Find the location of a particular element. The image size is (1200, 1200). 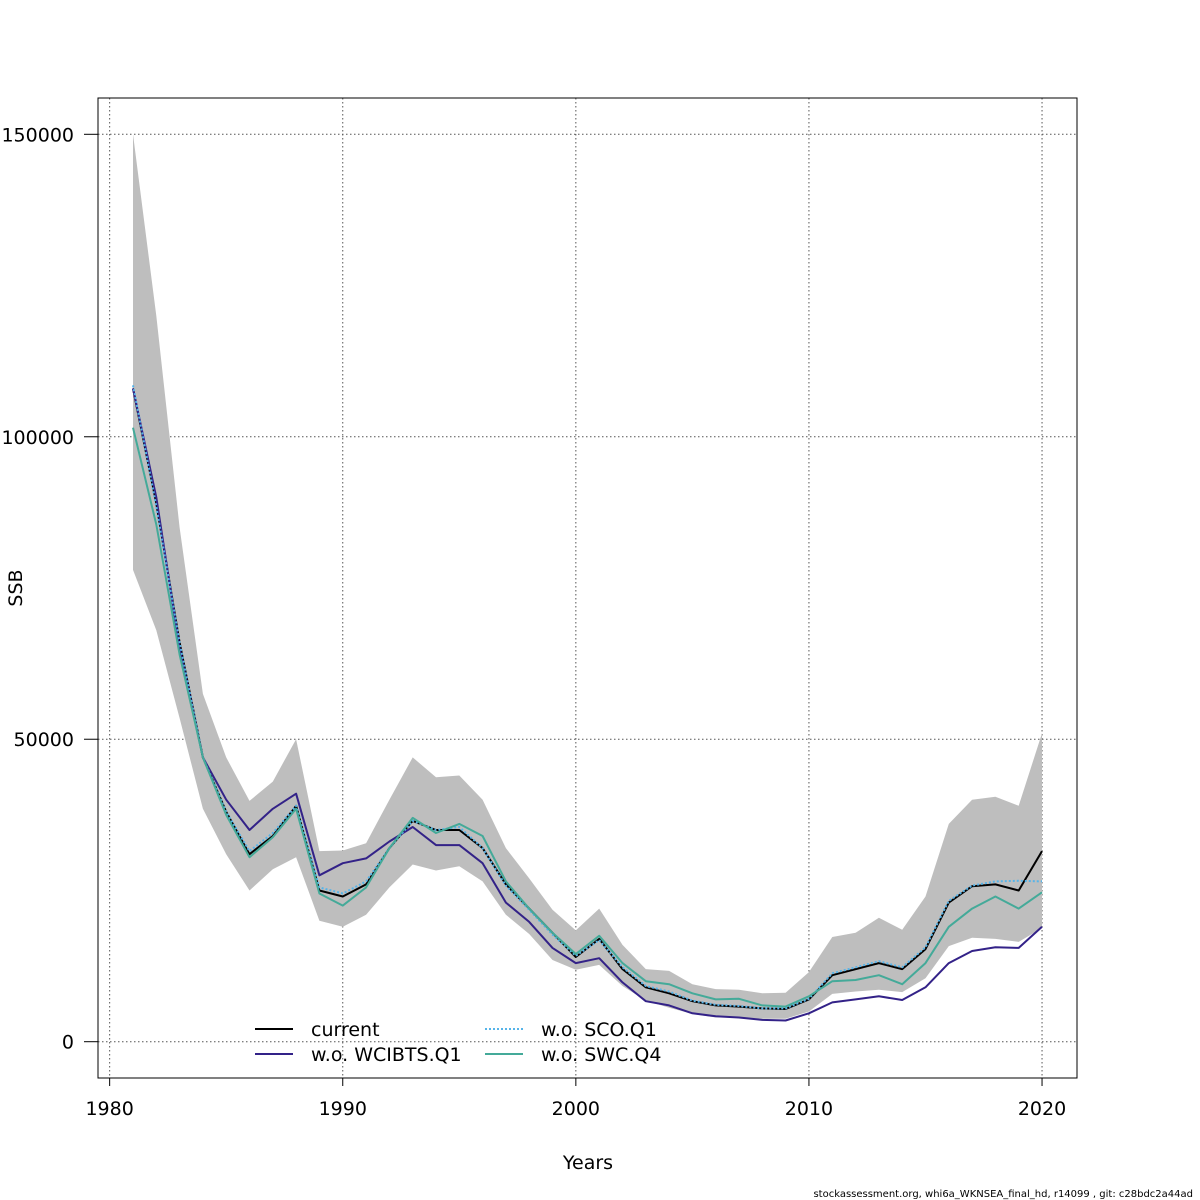

legend-label-1: w.o. WCIBTS.Q1 is located at coordinates (386, 1055).